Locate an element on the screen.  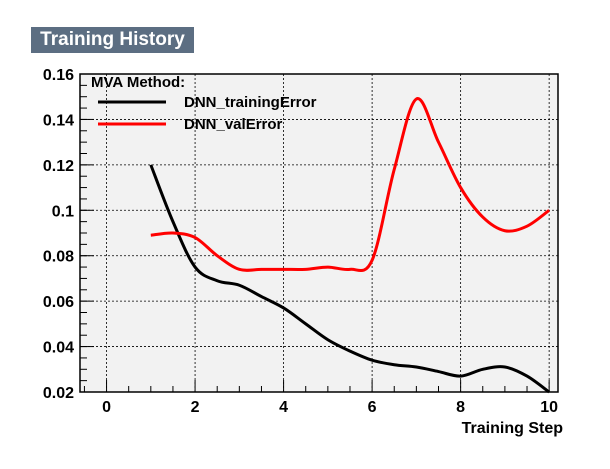
y-tick-label: 0.1 is located at coordinates (63, 211).